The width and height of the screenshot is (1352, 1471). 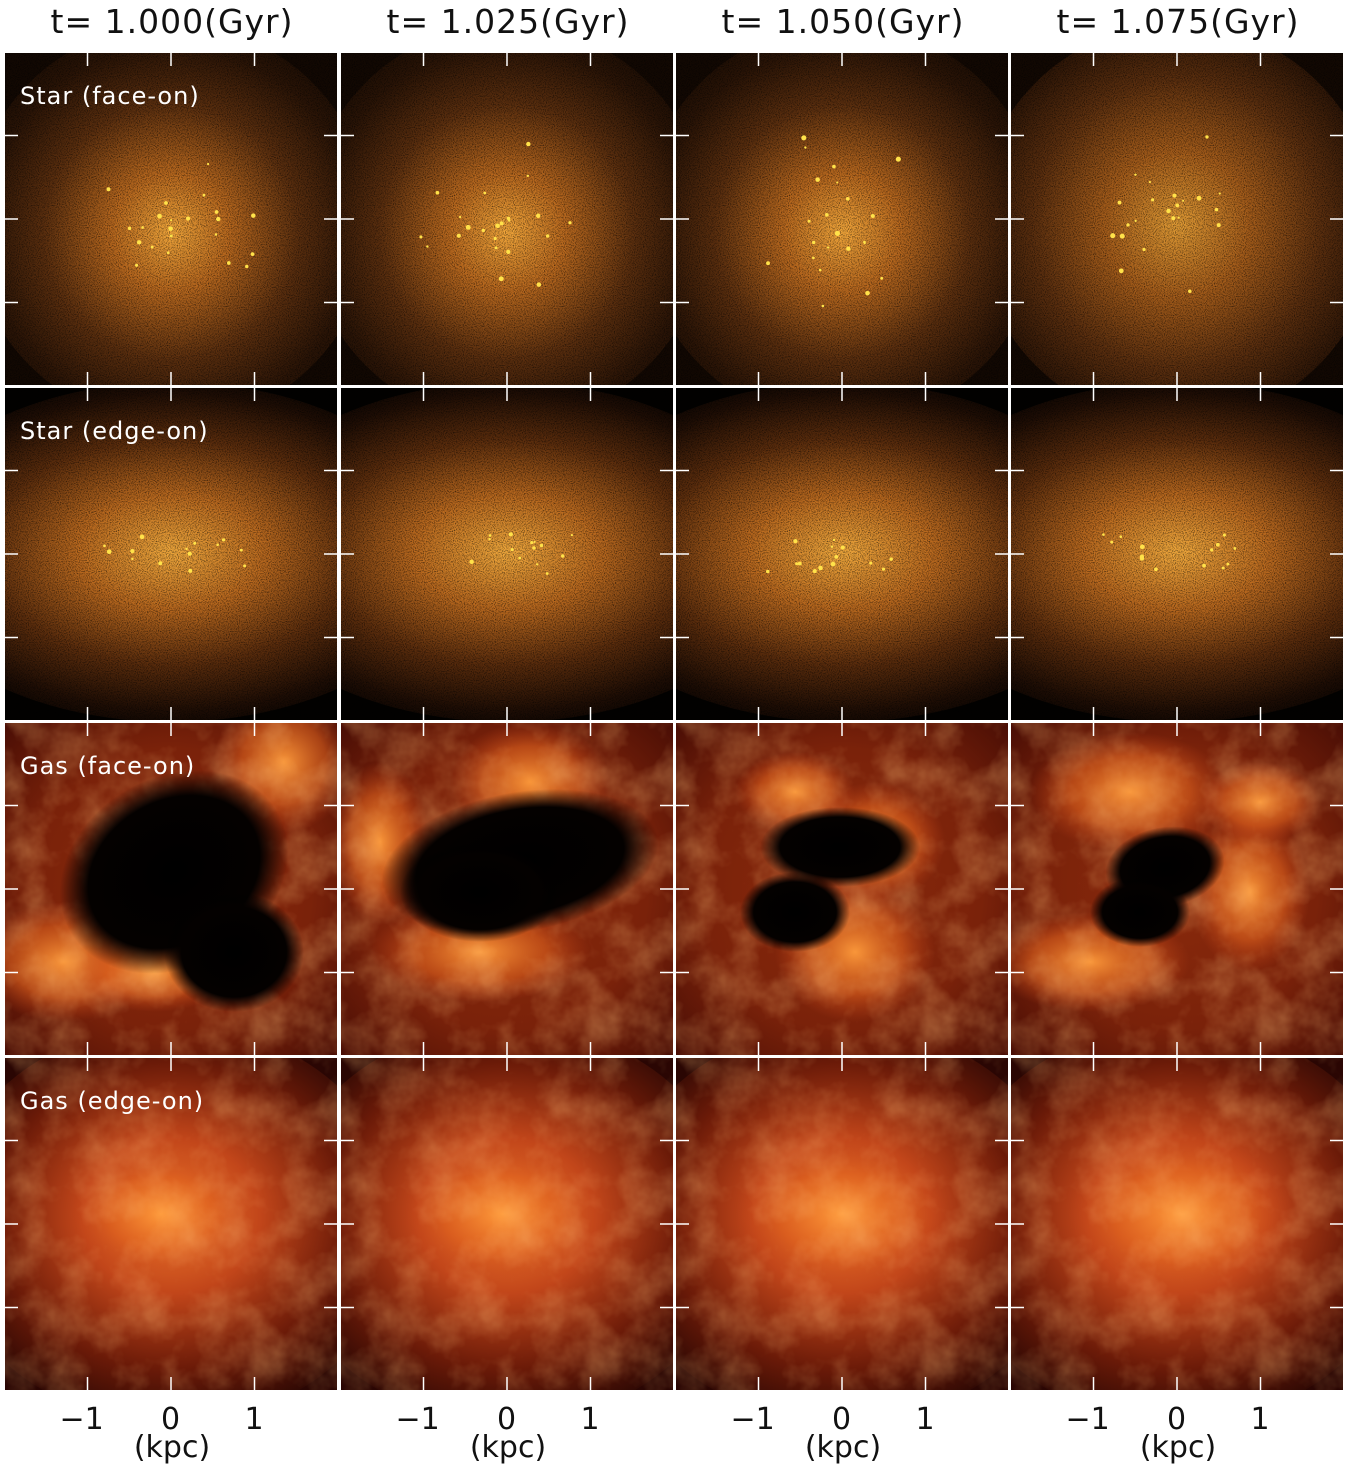 I want to click on panel-star-face-1: Star (face-on), so click(x=171, y=219).